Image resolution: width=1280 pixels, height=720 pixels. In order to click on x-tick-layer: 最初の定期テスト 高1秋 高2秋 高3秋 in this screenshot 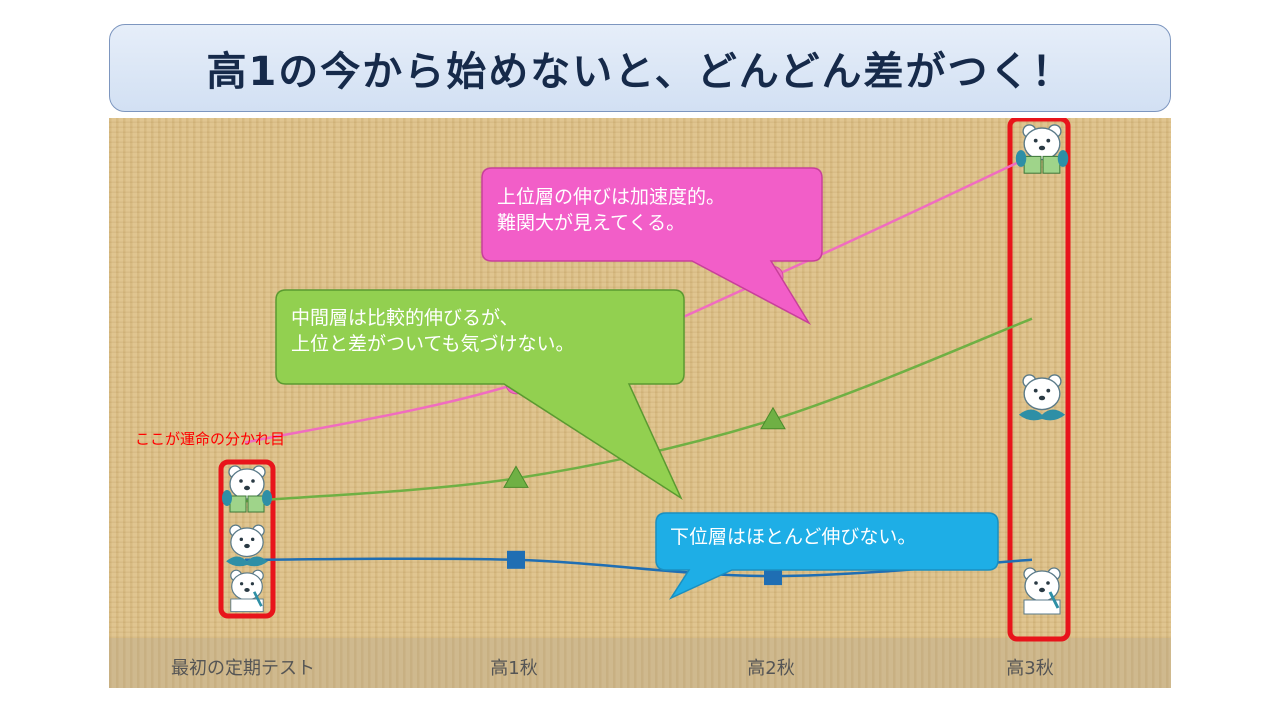, I will do `click(612, 668)`.